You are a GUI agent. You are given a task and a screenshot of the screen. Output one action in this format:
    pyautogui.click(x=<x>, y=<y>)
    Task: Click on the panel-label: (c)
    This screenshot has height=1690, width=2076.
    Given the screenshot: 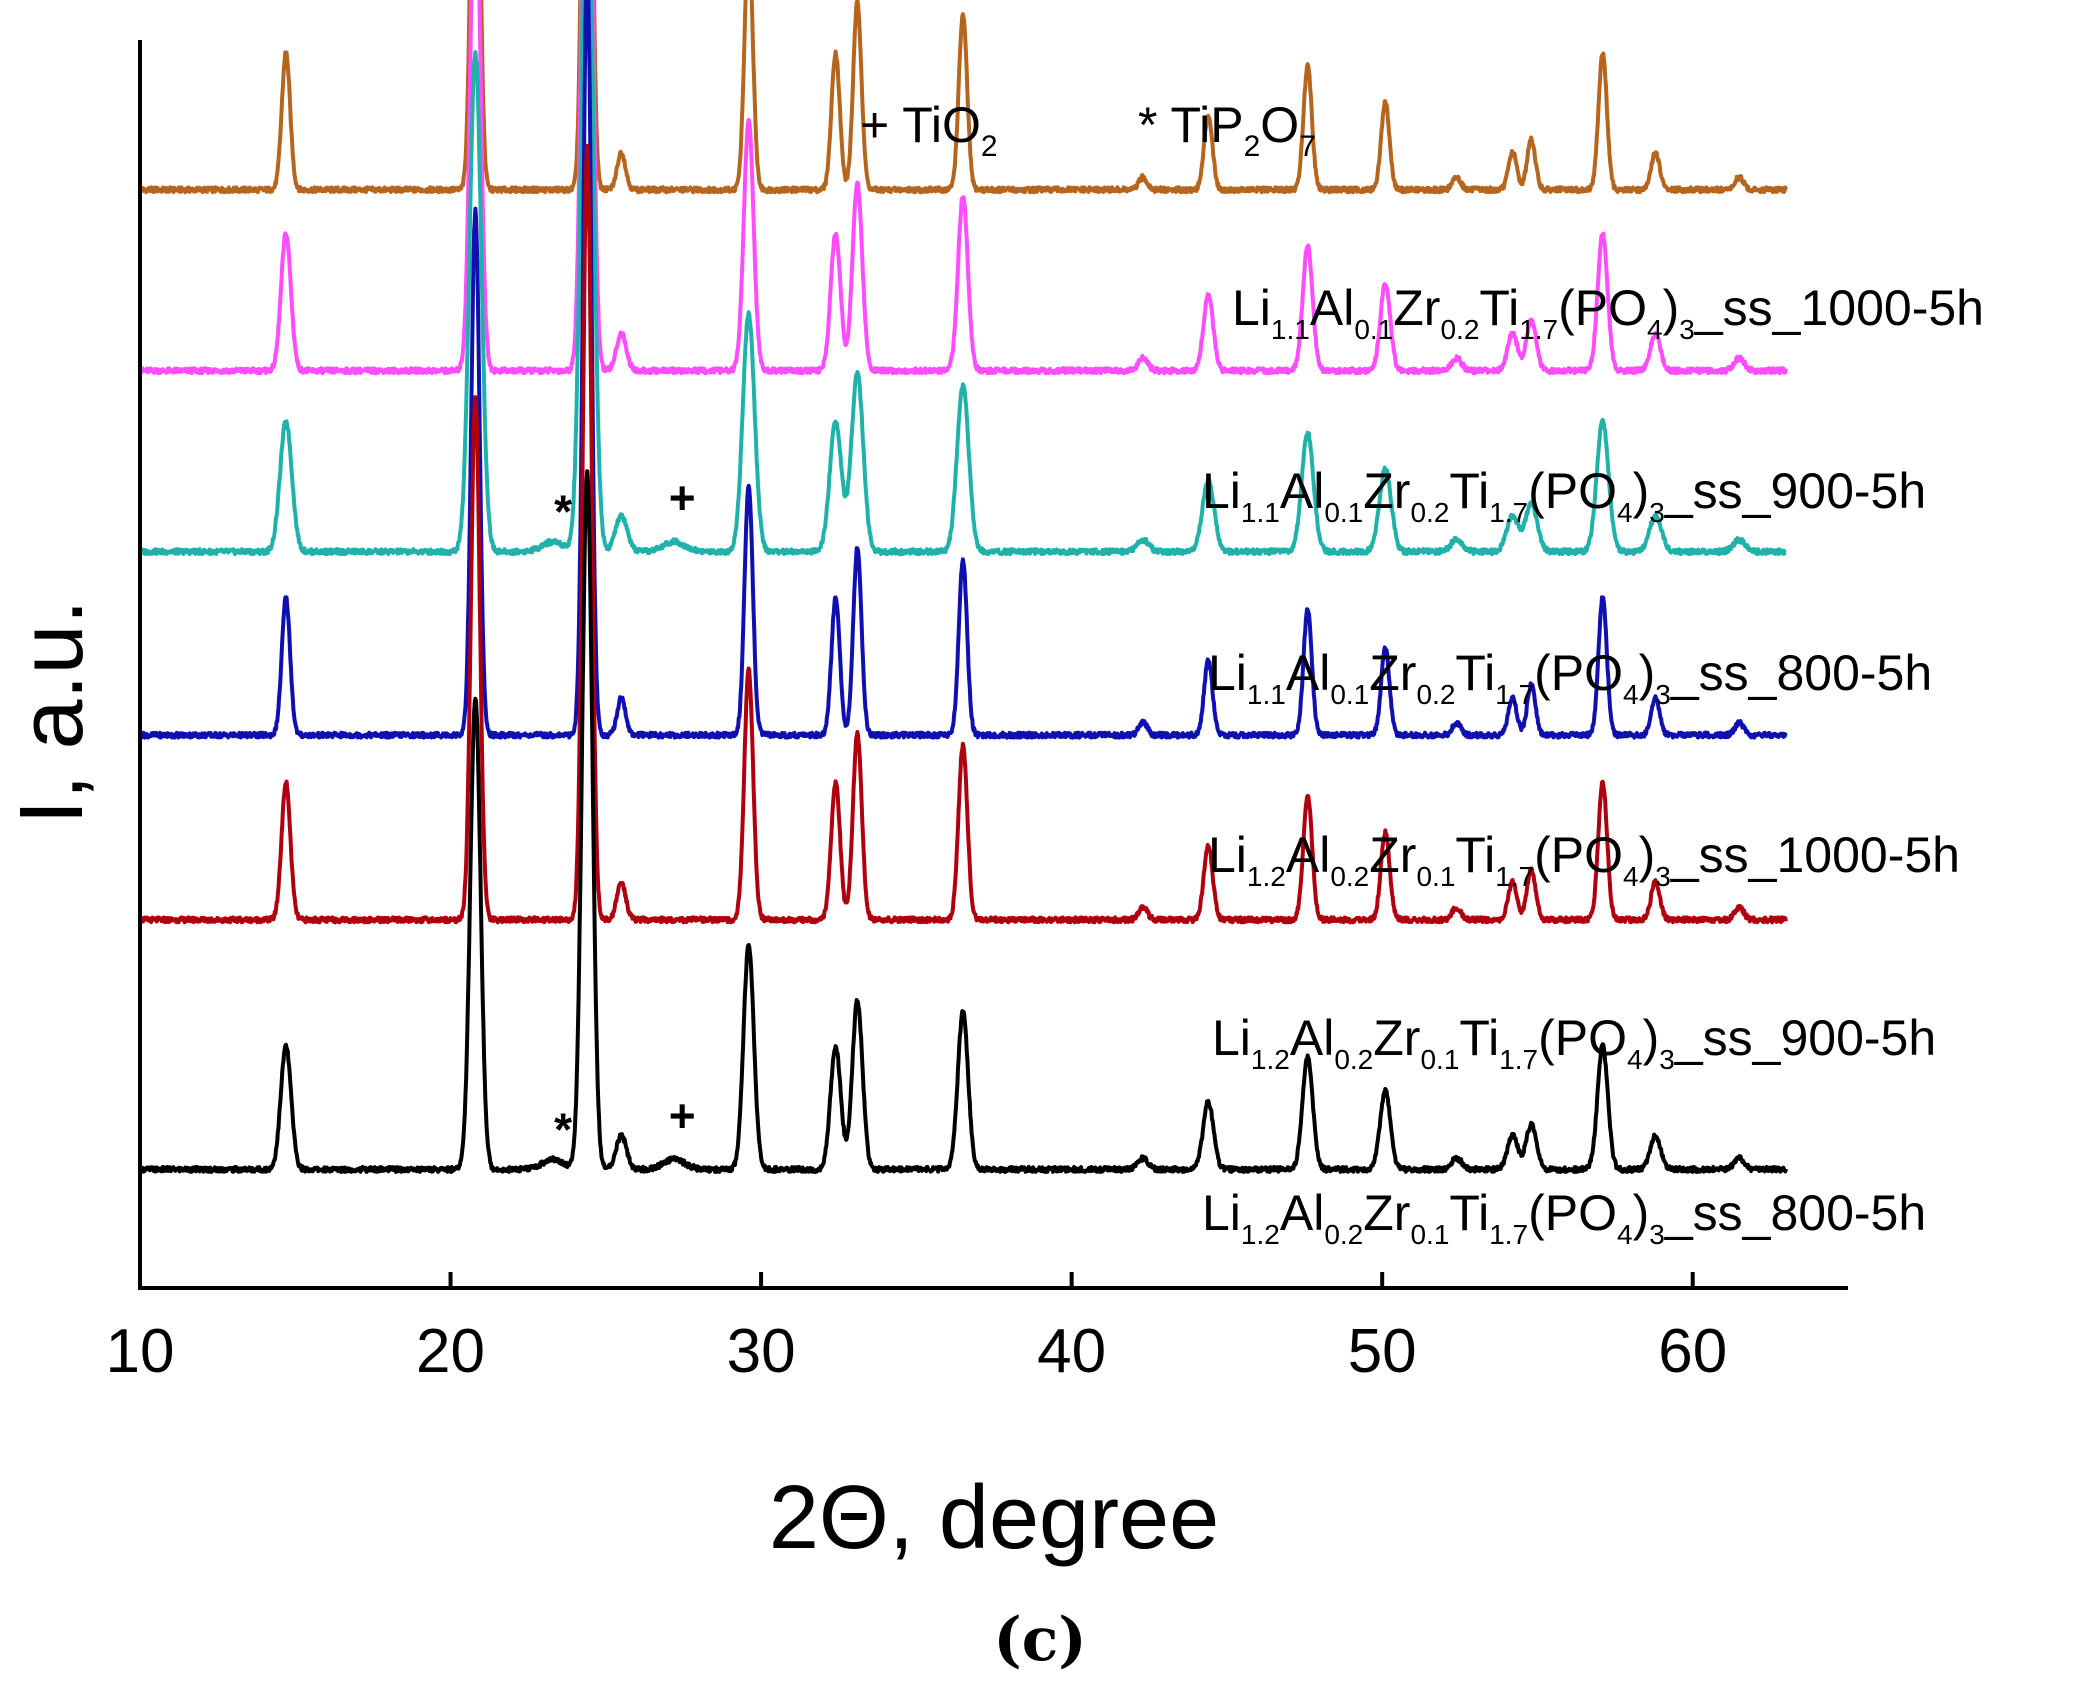 What is the action you would take?
    pyautogui.click(x=1039, y=1640)
    